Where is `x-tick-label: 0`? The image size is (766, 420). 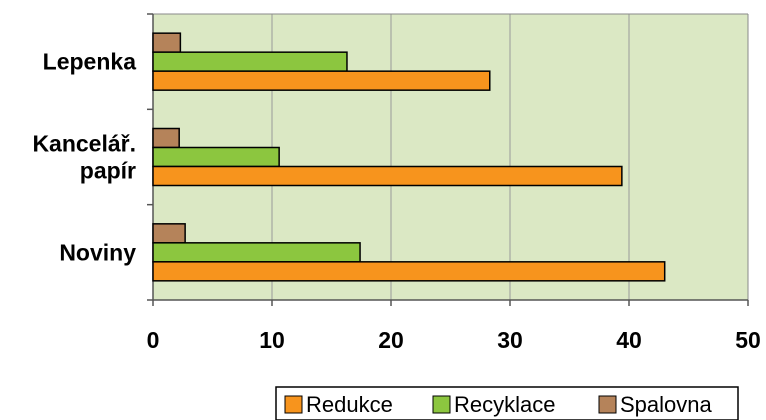 x-tick-label: 0 is located at coordinates (153, 340).